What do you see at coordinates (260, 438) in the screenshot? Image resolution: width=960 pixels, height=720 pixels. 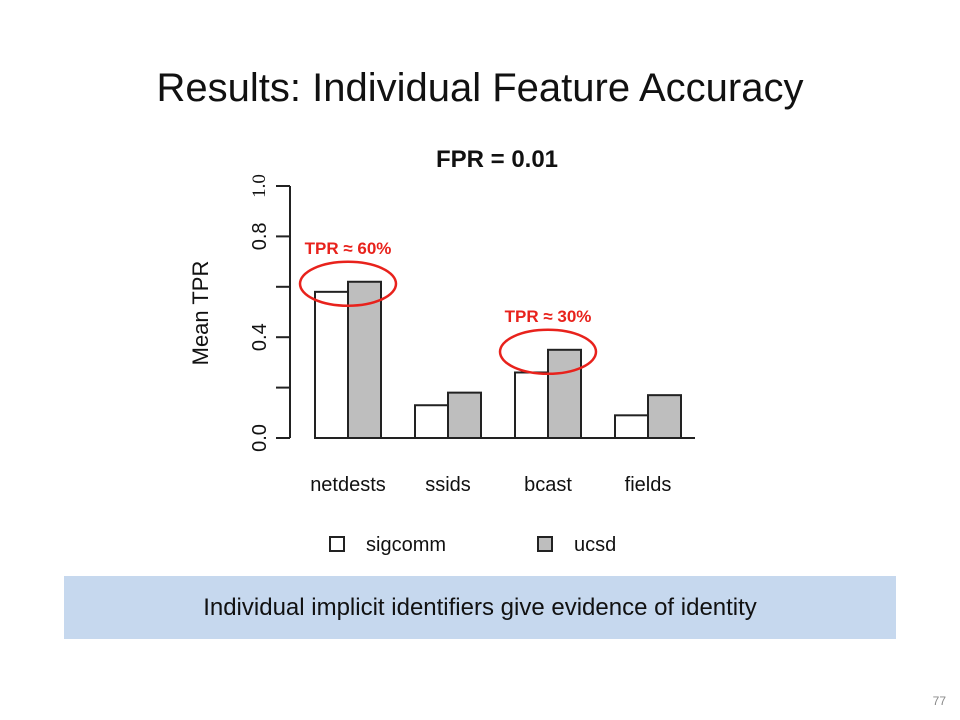 I see `y-tick-label: 0.0` at bounding box center [260, 438].